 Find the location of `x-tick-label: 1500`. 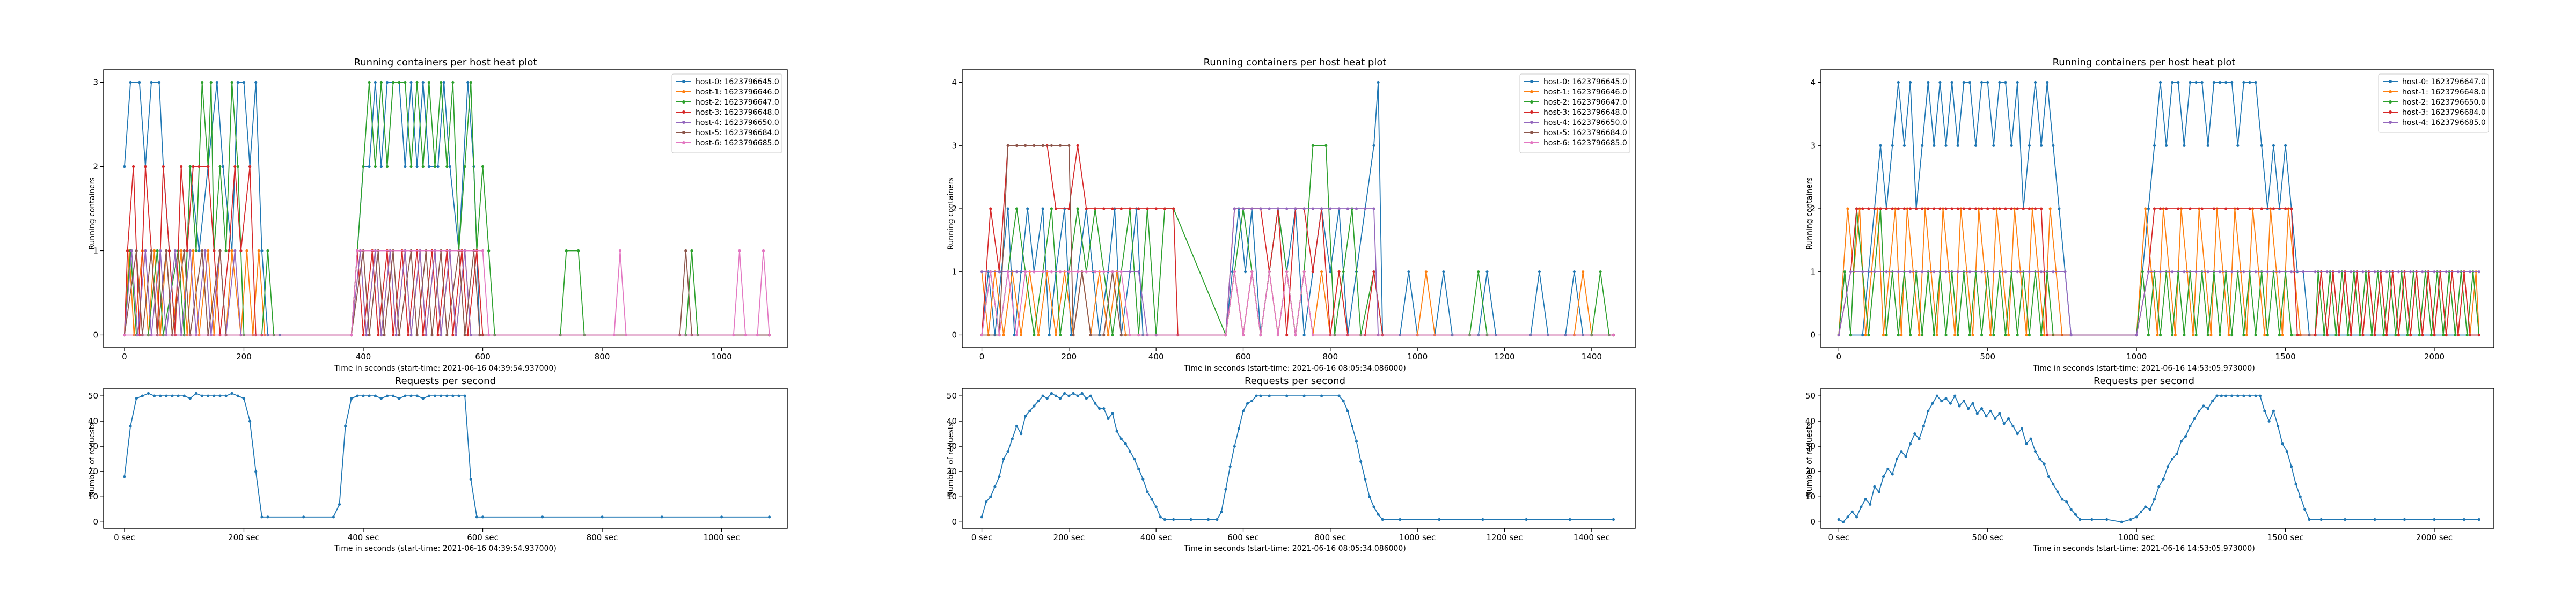

x-tick-label: 1500 is located at coordinates (2285, 357).